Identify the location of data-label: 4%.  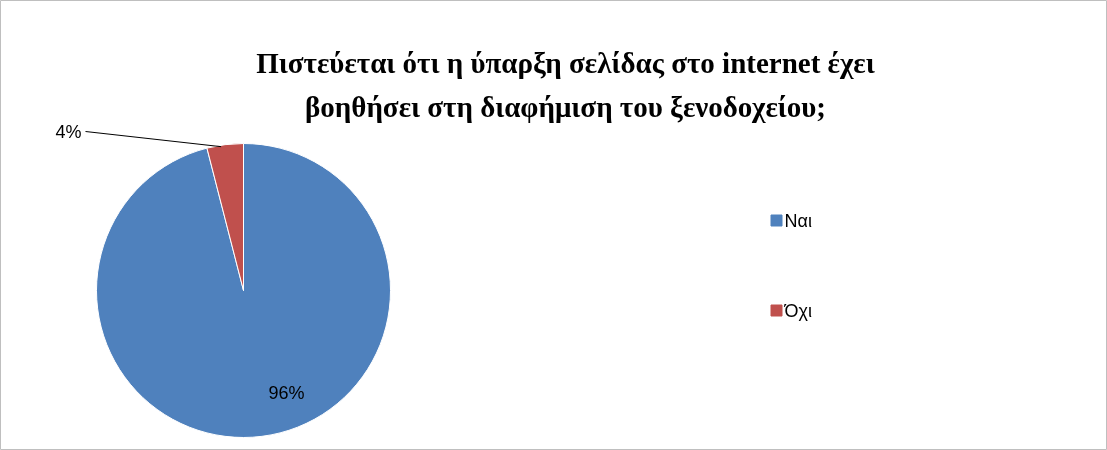
(68, 131).